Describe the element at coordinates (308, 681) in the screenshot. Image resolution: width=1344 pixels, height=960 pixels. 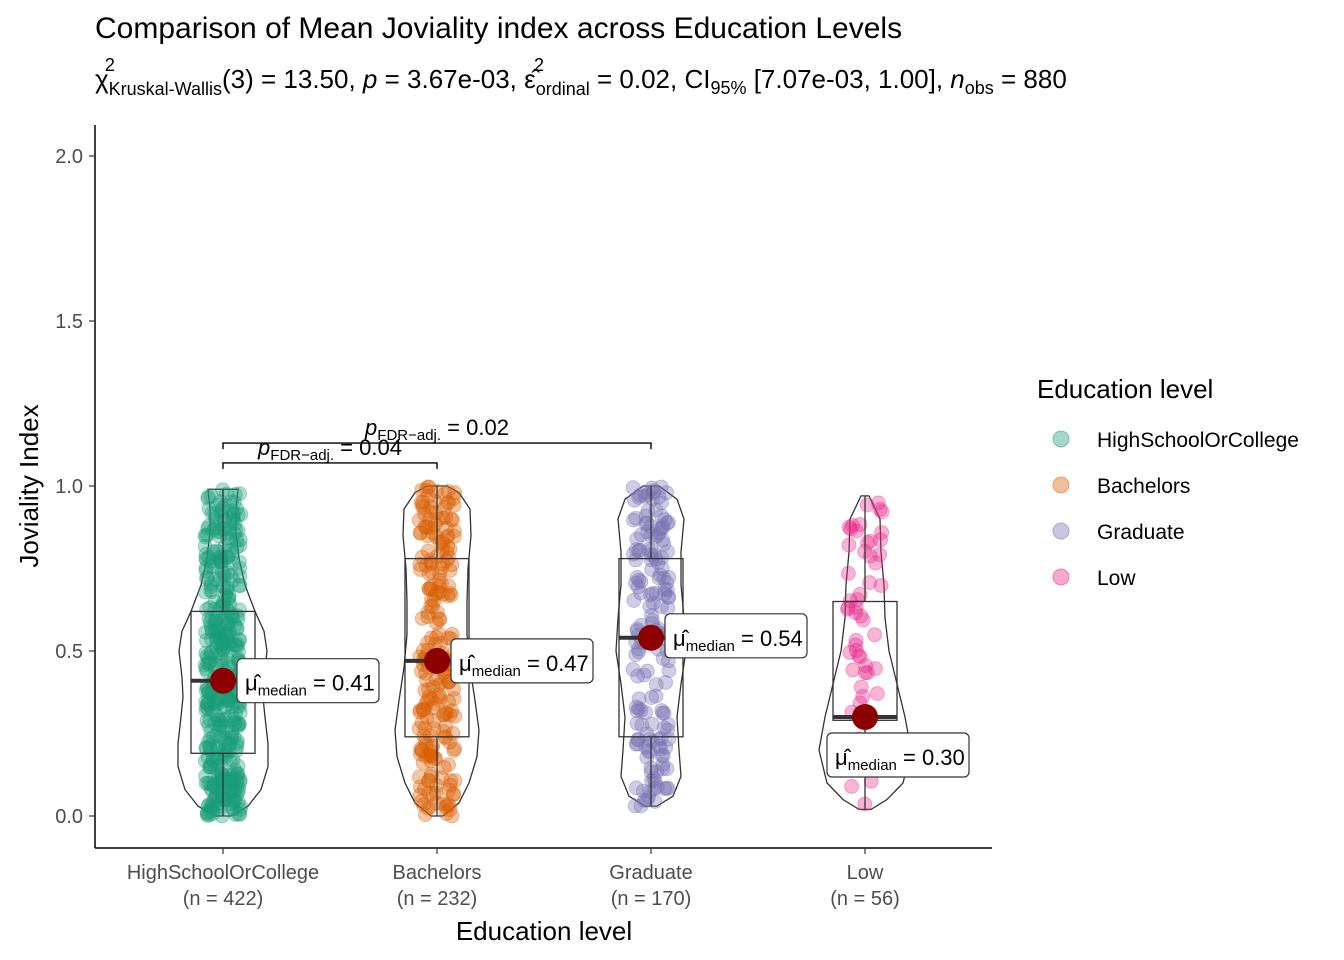
I see `median-label-HighSchoolOrCollege: μ̂median = 0.41` at that location.